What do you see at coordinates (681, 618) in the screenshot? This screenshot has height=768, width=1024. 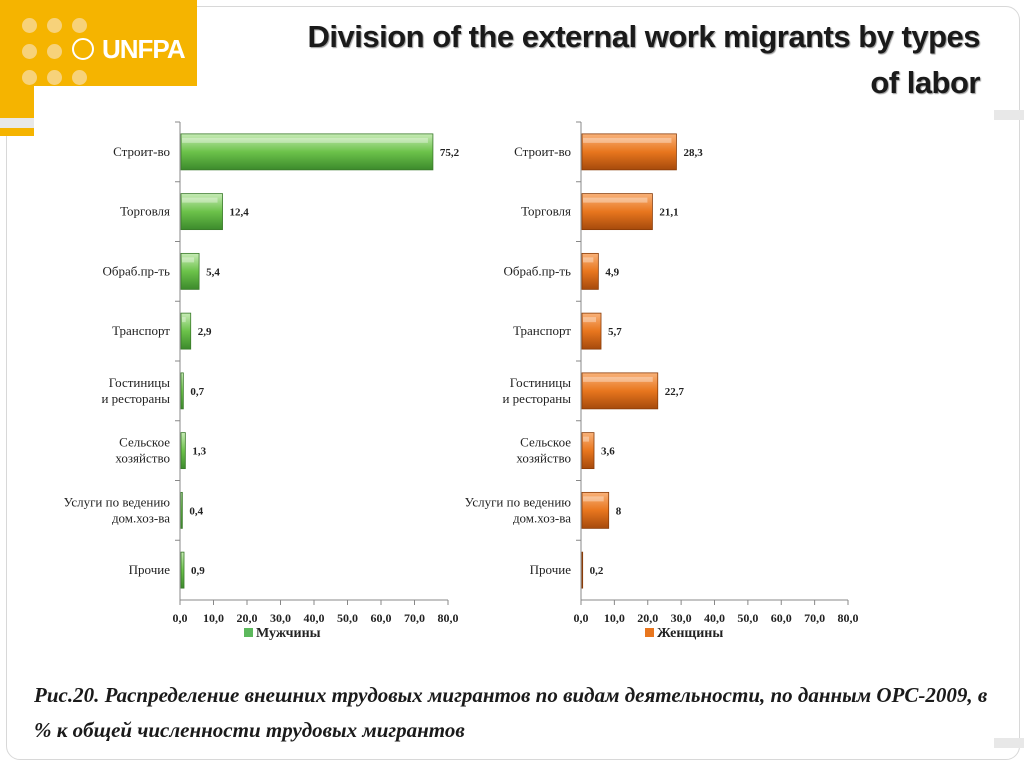 I see `women-x-tick-label: 30,0` at bounding box center [681, 618].